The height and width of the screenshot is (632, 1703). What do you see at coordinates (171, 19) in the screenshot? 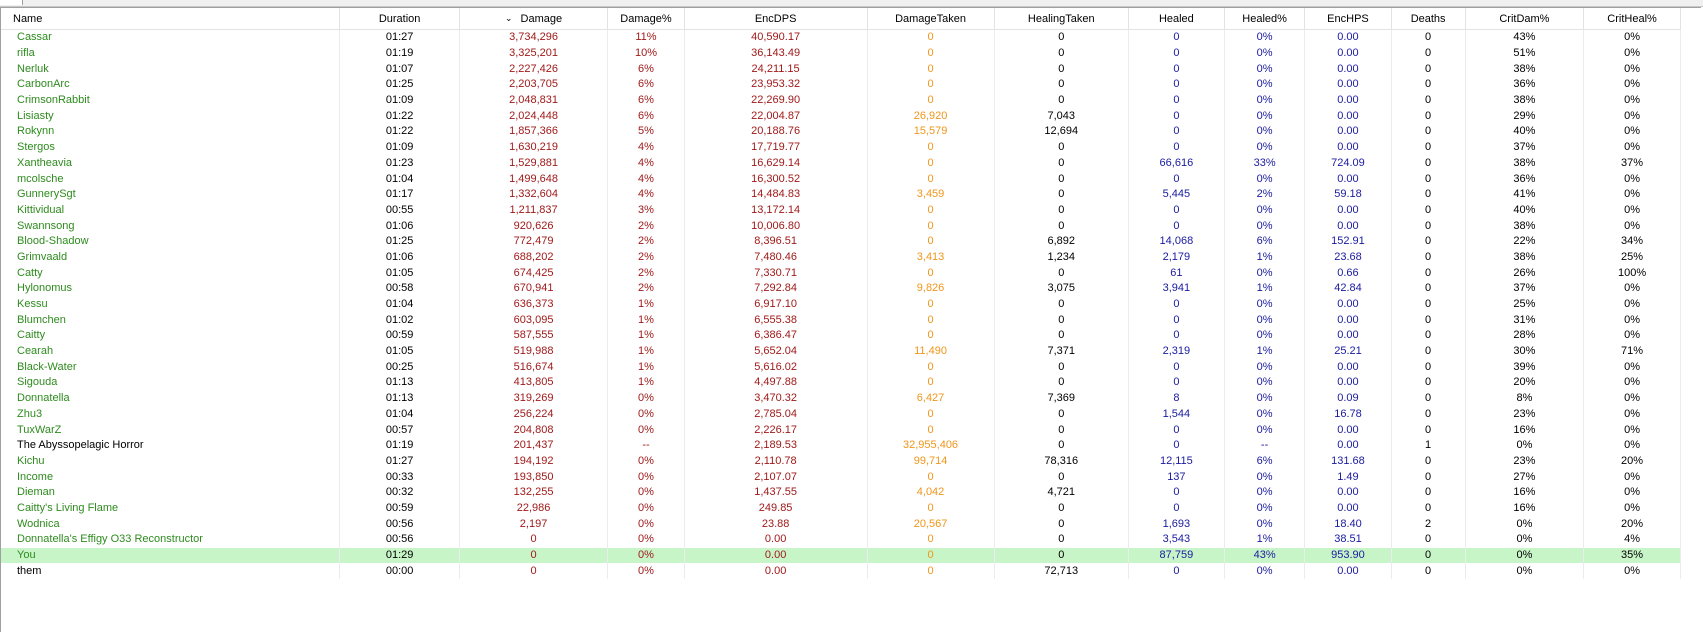
I see `column-header-name: Name` at bounding box center [171, 19].